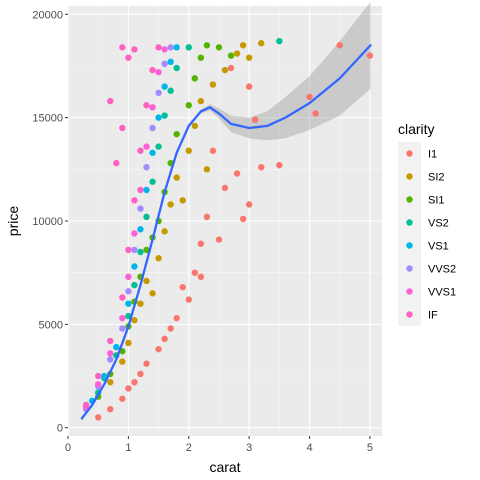 The image size is (480, 480). Describe the element at coordinates (442, 293) in the screenshot. I see `legend-label-vvs1: VVS1` at that location.